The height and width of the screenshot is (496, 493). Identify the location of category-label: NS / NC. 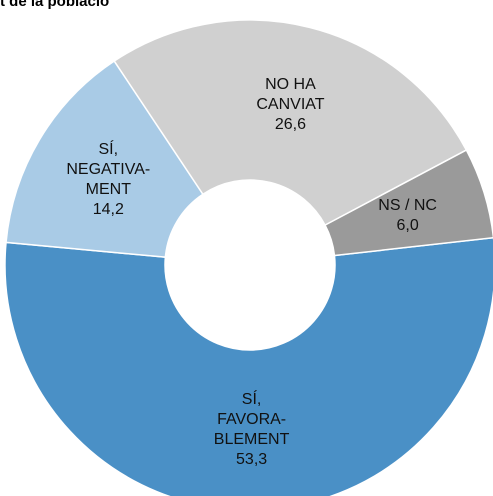
(407, 206).